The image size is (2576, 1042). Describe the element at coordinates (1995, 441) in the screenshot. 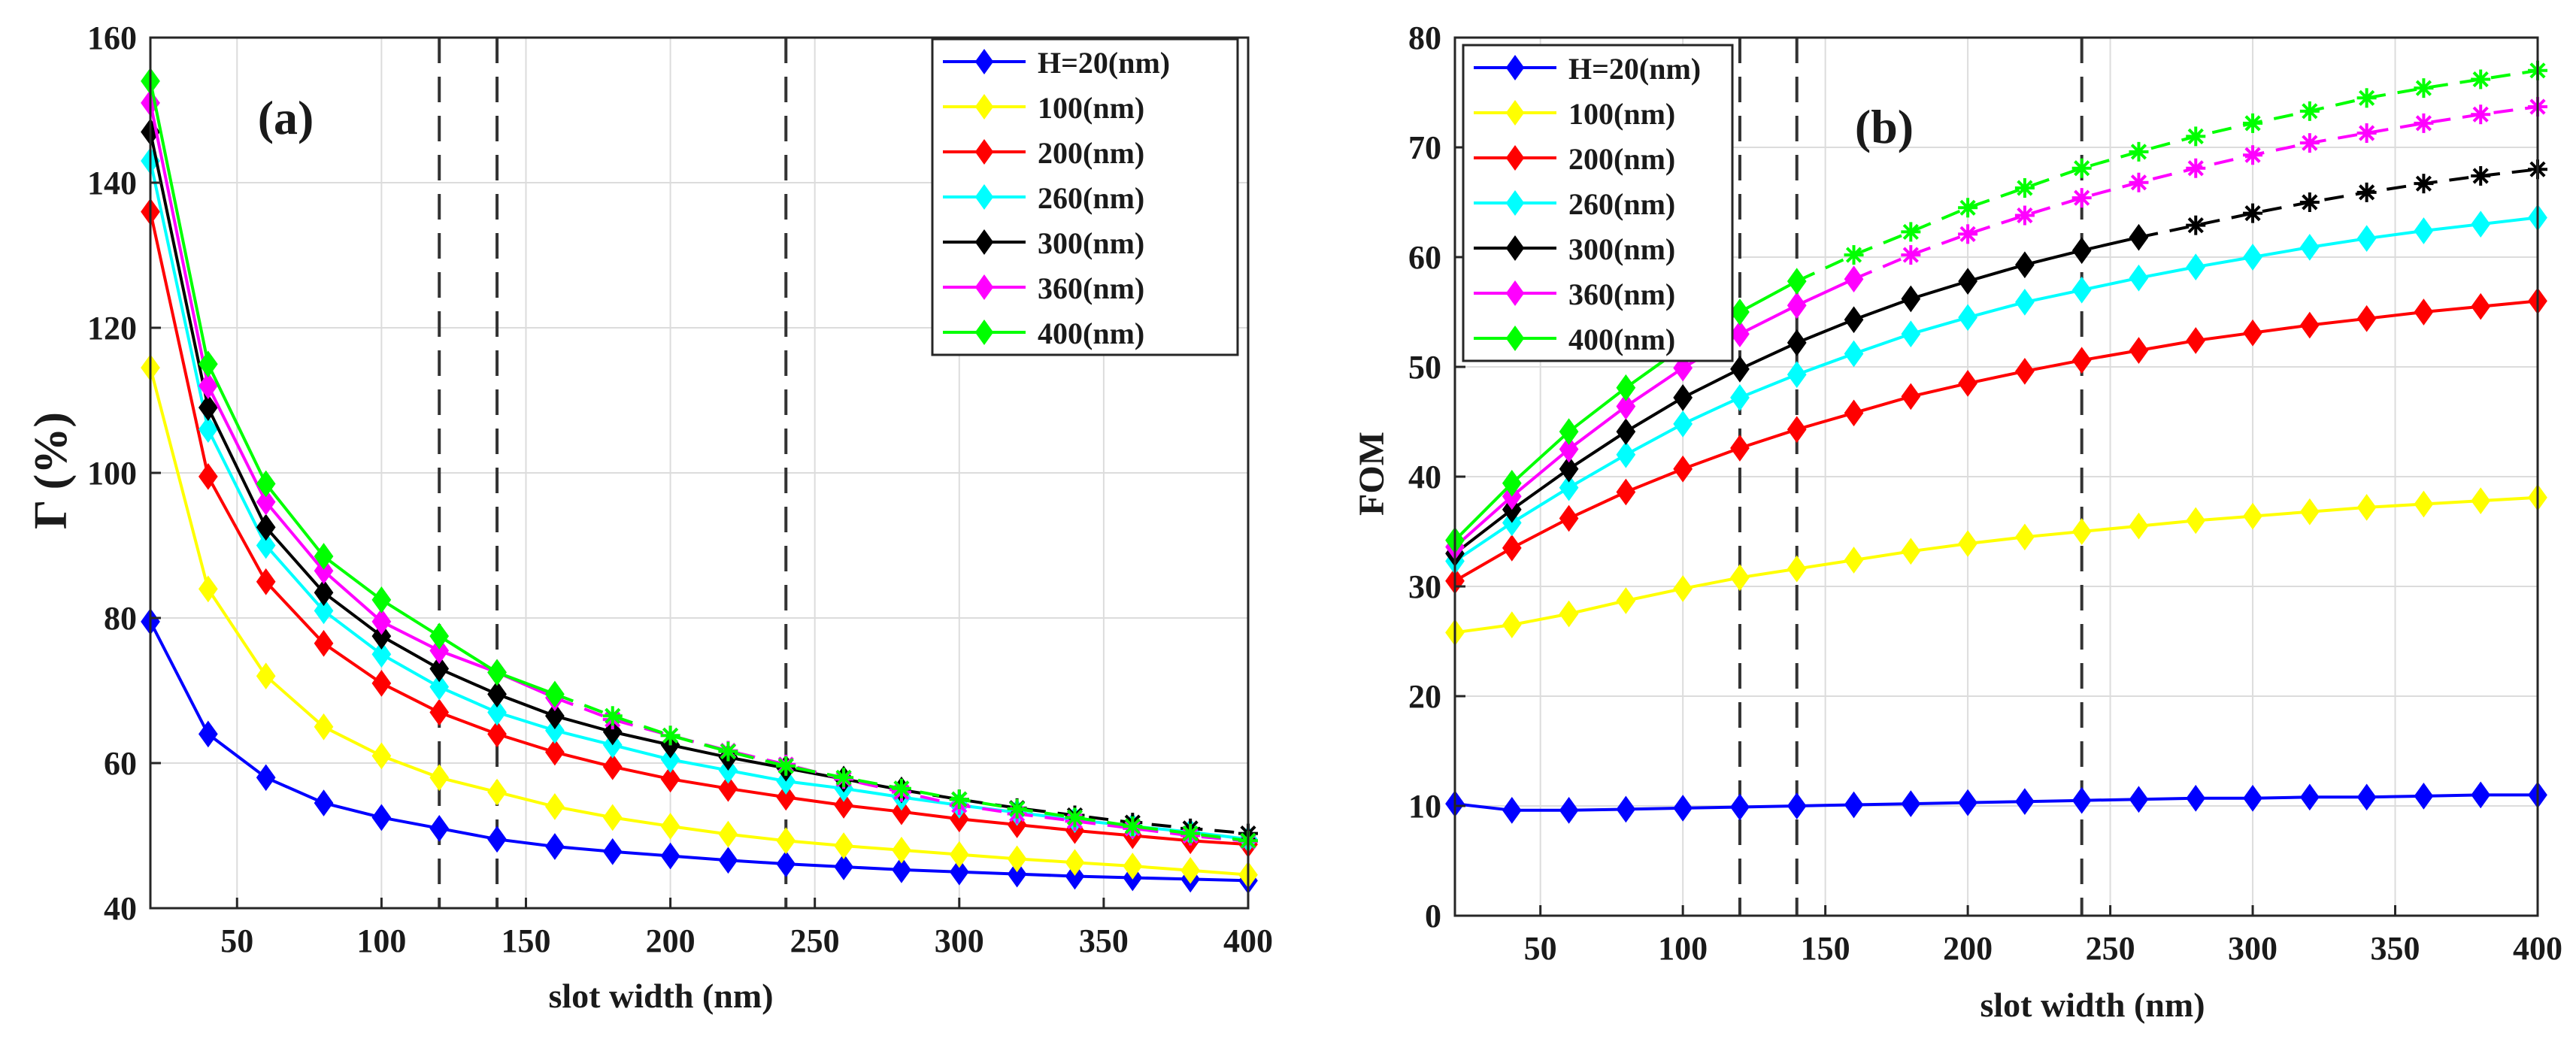

I see `p1-series-2-line` at that location.